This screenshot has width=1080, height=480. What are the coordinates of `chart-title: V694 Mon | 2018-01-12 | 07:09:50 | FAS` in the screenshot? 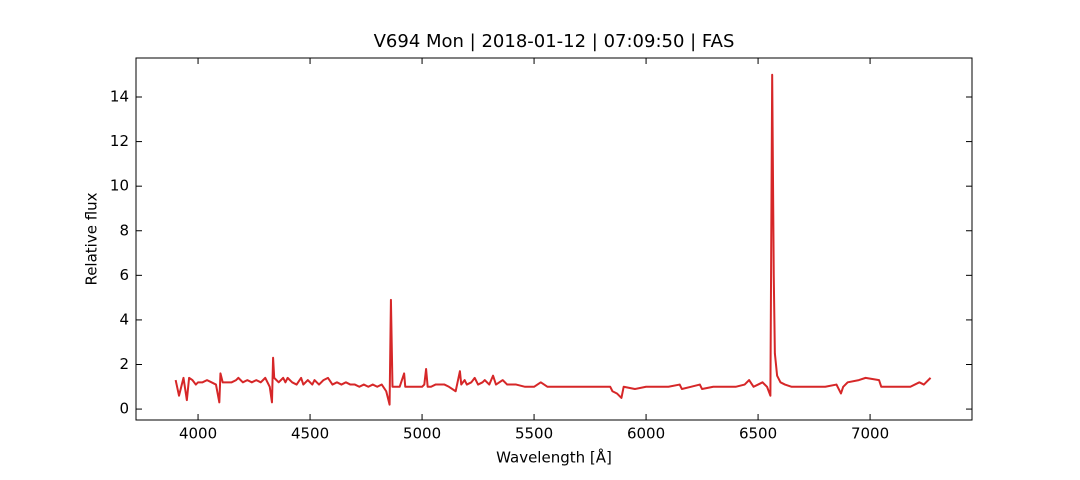 It's located at (554, 41).